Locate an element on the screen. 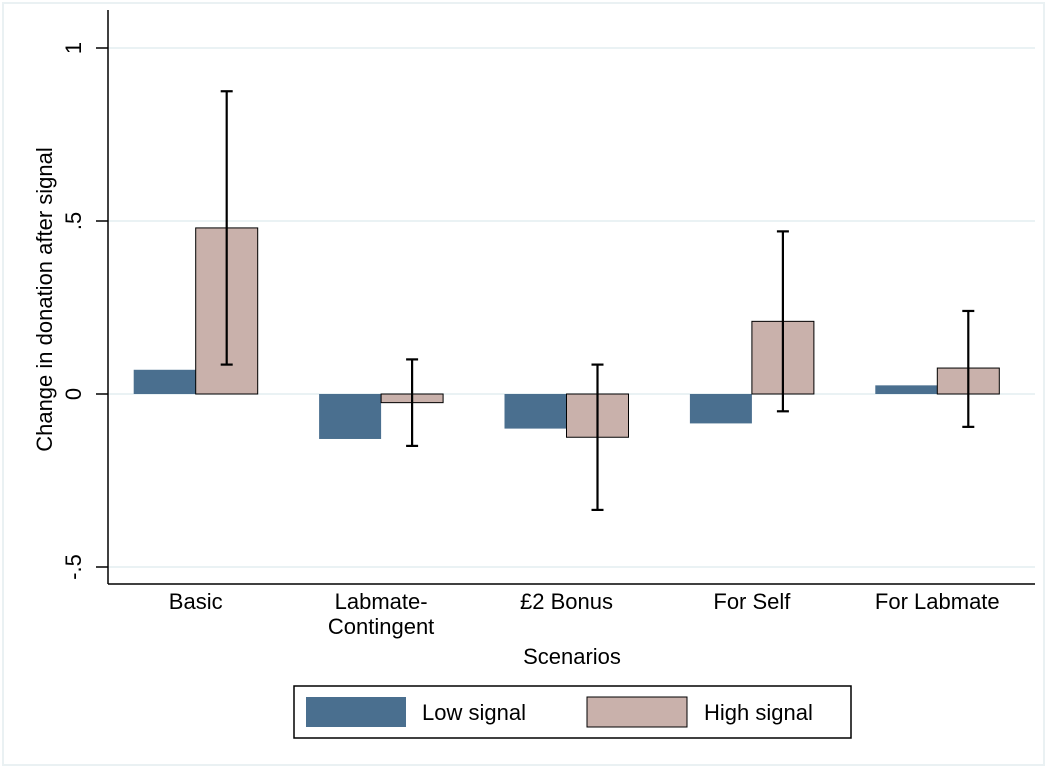 The image size is (1047, 768). x-tick-label: Contingent is located at coordinates (381, 626).